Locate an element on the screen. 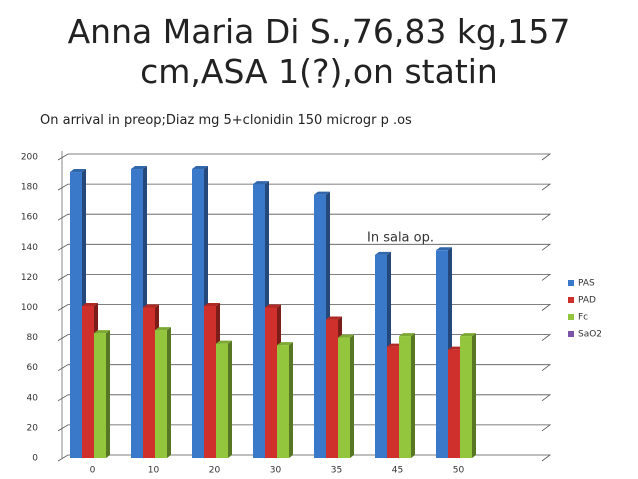  y-tick-label: 200 is located at coordinates (29, 158).